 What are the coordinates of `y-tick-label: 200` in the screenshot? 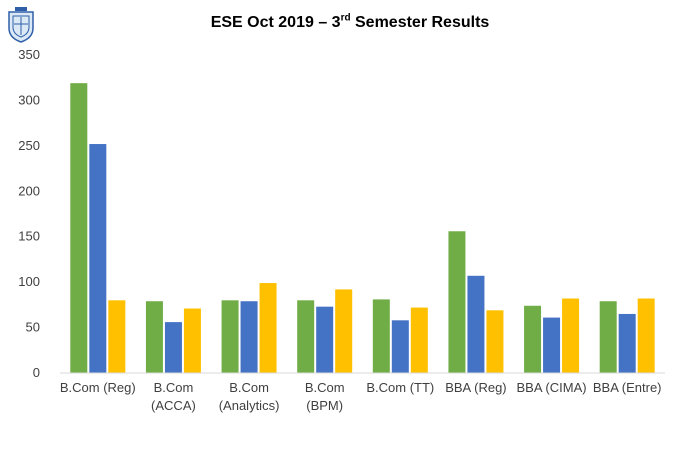 It's located at (29, 190).